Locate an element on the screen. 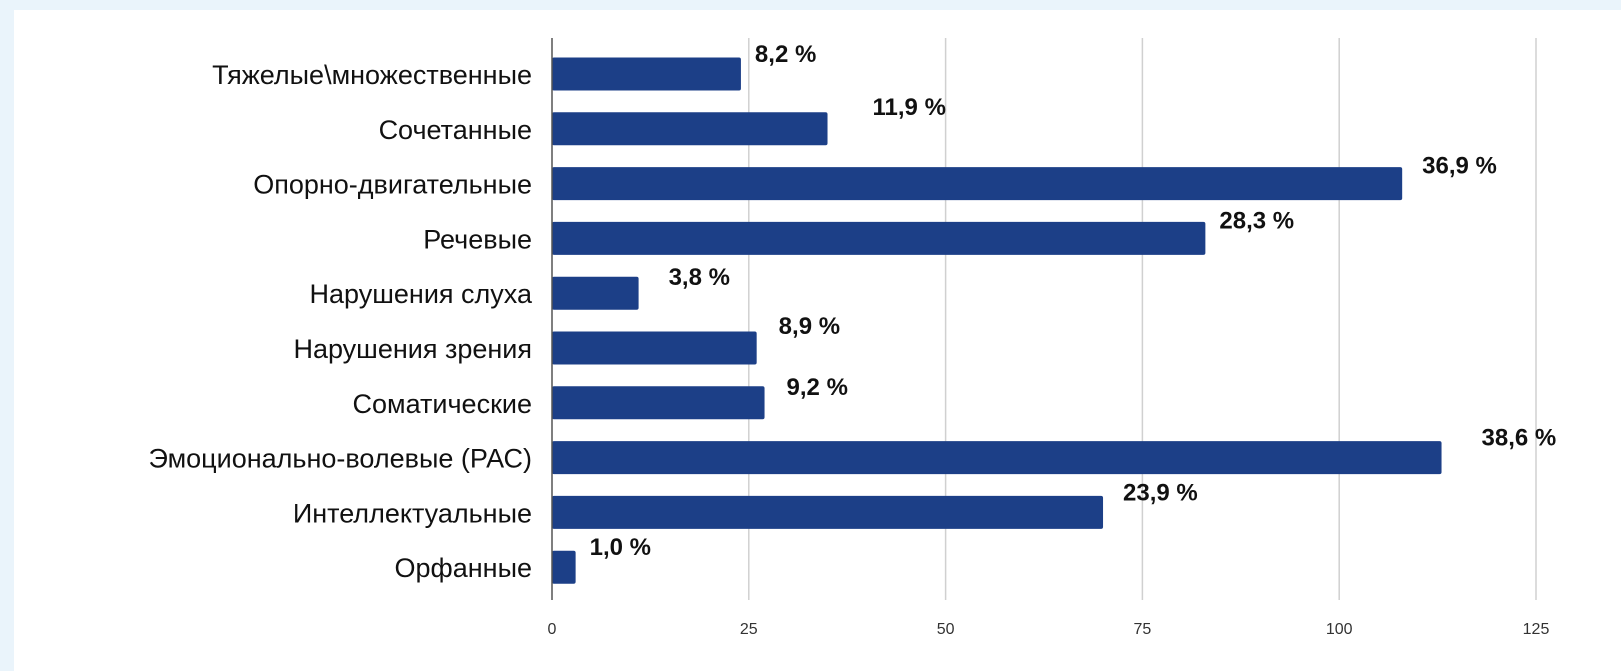 The image size is (1621, 671). category-label: Нарушения слуха is located at coordinates (421, 294).